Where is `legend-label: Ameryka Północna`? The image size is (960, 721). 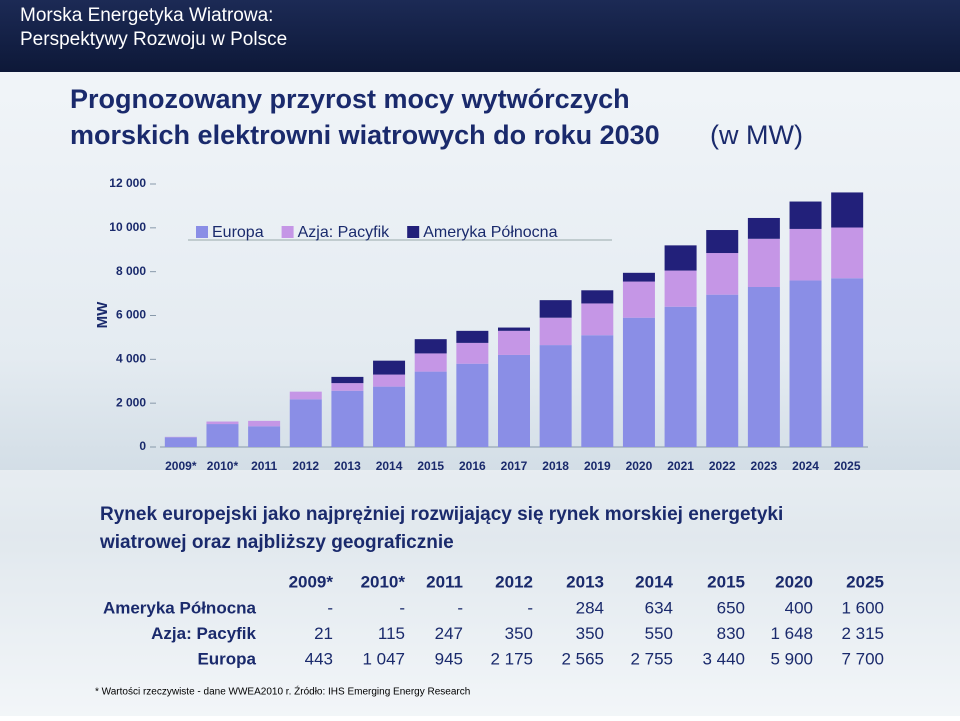
legend-label: Ameryka Północna is located at coordinates (490, 232).